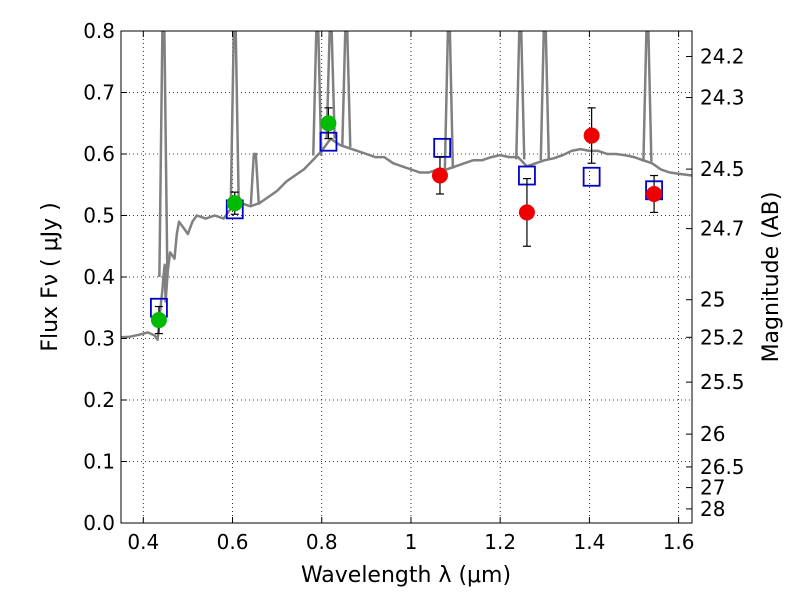 This screenshot has height=600, width=800. What do you see at coordinates (233, 542) in the screenshot?
I see `x-tick-label: 0.6` at bounding box center [233, 542].